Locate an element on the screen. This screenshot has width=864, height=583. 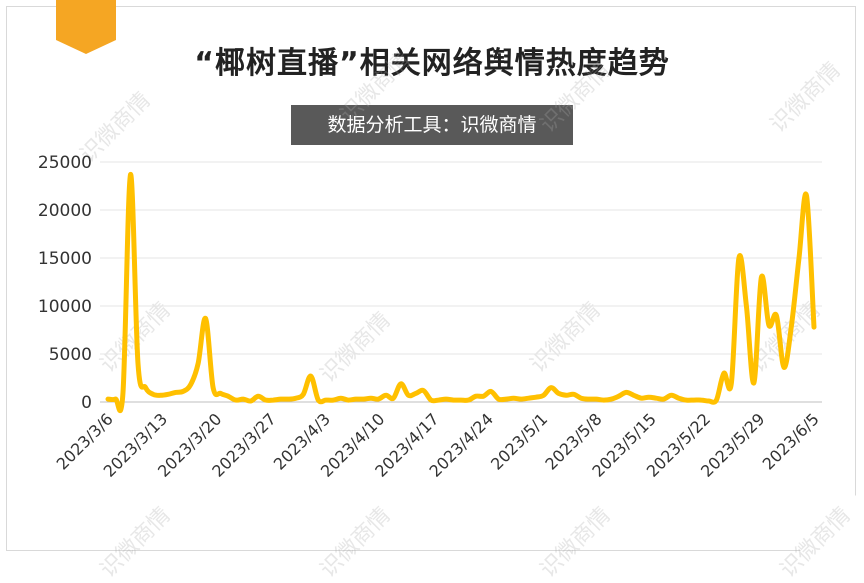
y-tick-label: 15000 is located at coordinates (65, 259).